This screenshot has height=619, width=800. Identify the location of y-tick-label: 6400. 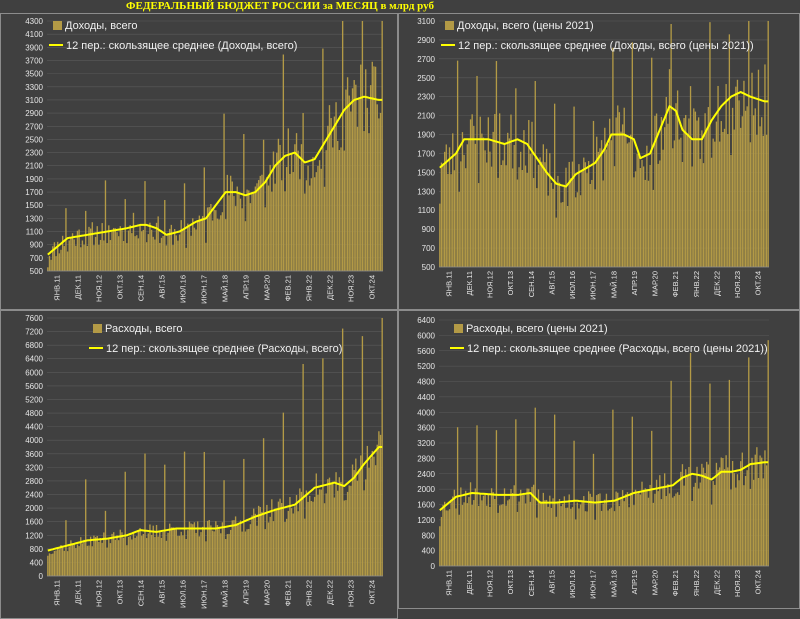
(426, 320).